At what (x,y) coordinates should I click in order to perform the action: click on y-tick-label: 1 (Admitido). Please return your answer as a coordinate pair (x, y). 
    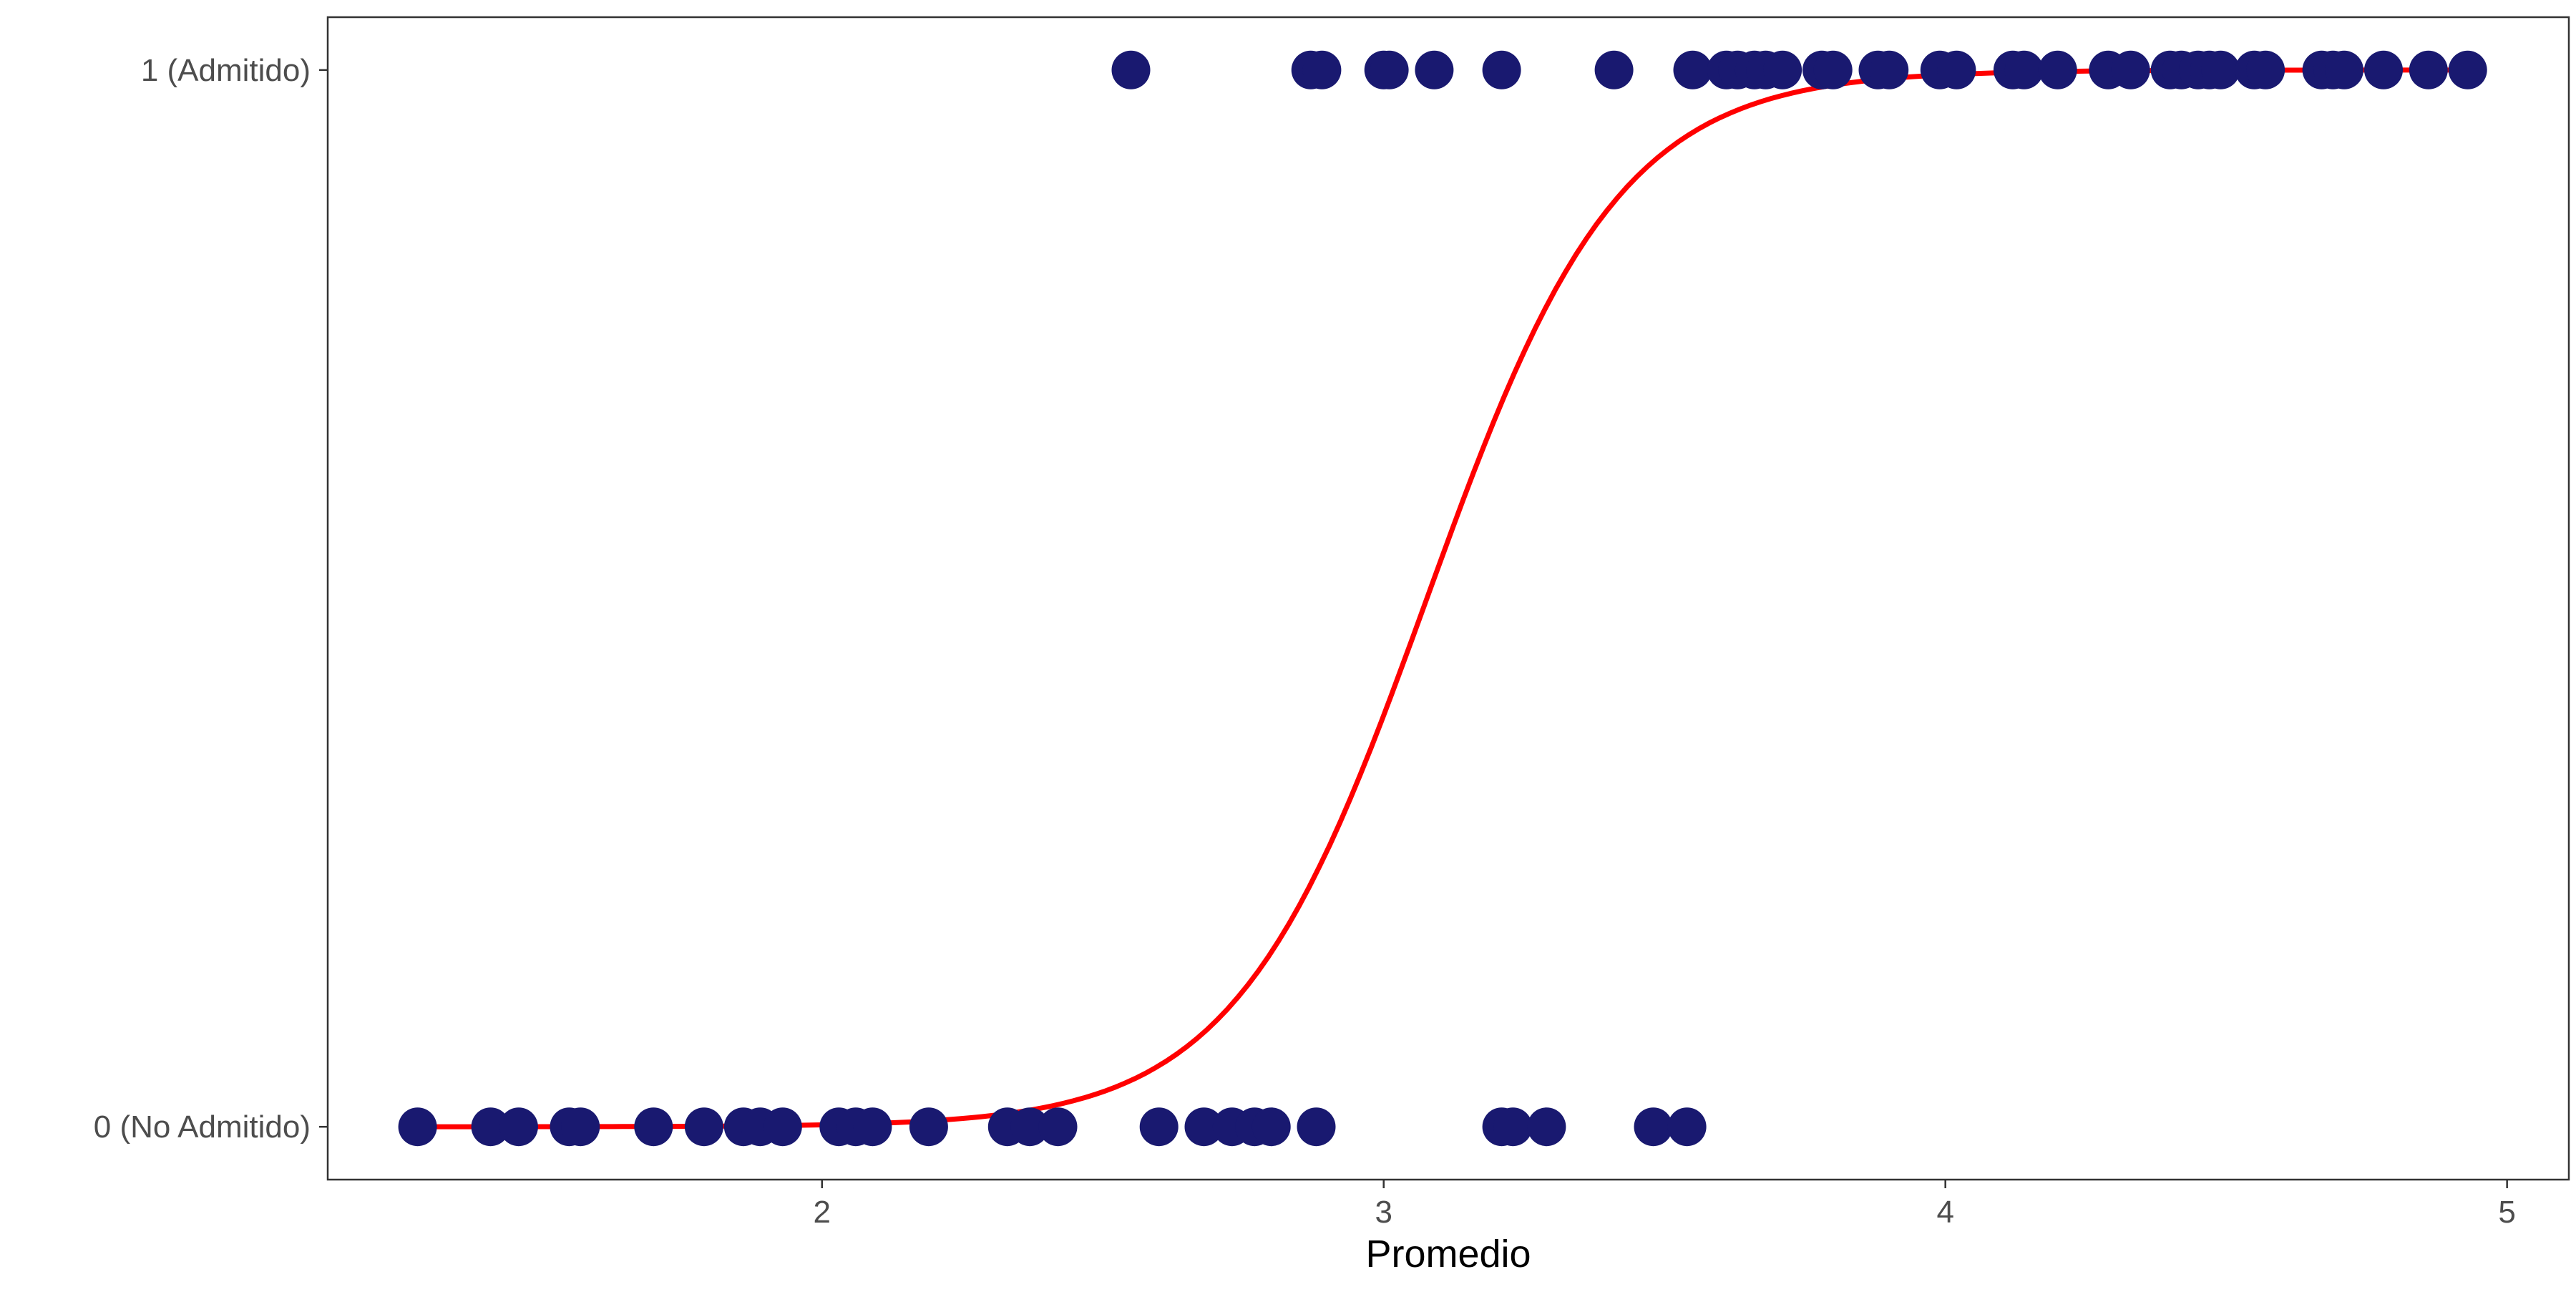
    Looking at the image, I should click on (226, 70).